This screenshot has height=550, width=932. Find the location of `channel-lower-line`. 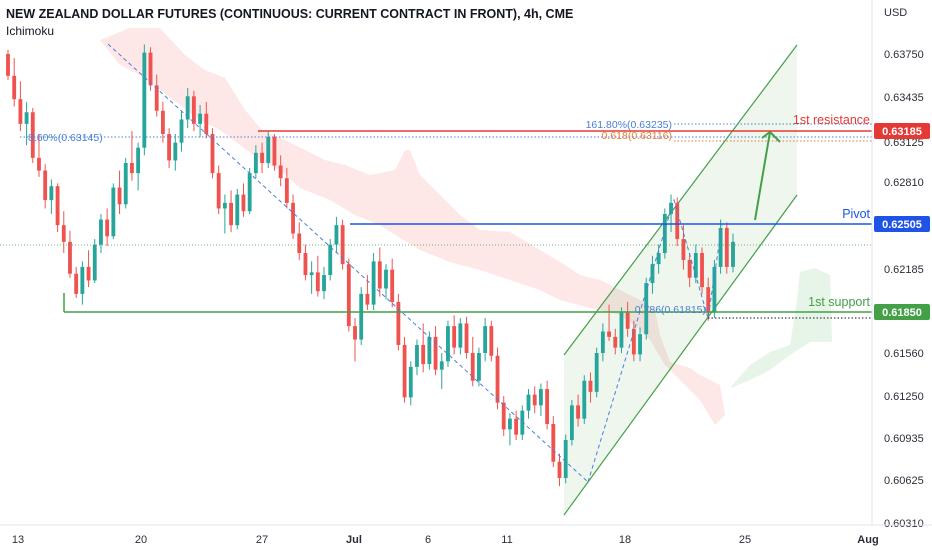

channel-lower-line is located at coordinates (680, 355).